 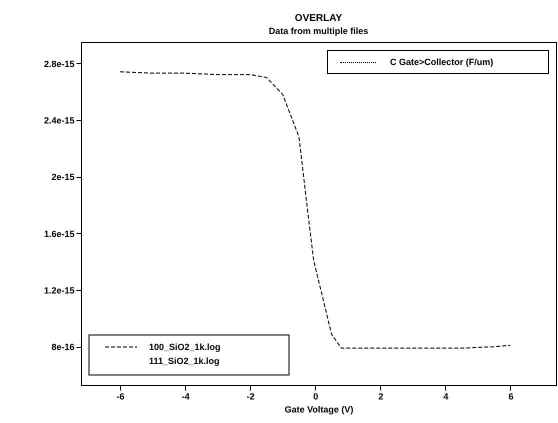 What do you see at coordinates (445, 397) in the screenshot?
I see `x-tick-label: 4` at bounding box center [445, 397].